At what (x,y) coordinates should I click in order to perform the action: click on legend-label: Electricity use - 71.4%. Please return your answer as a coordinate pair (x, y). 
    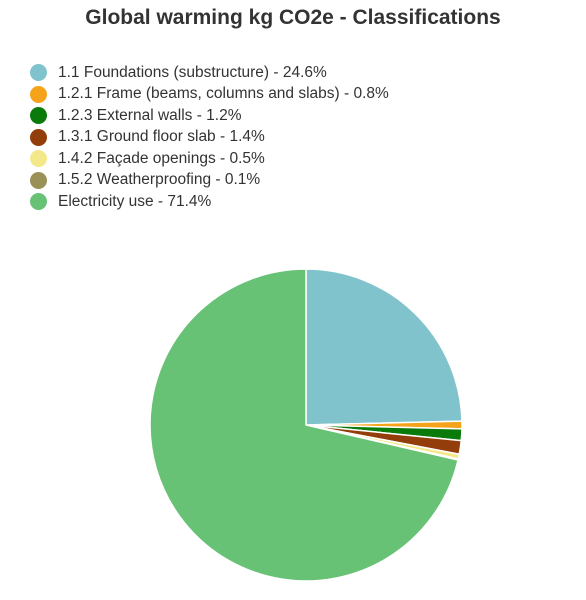
    Looking at the image, I should click on (135, 201).